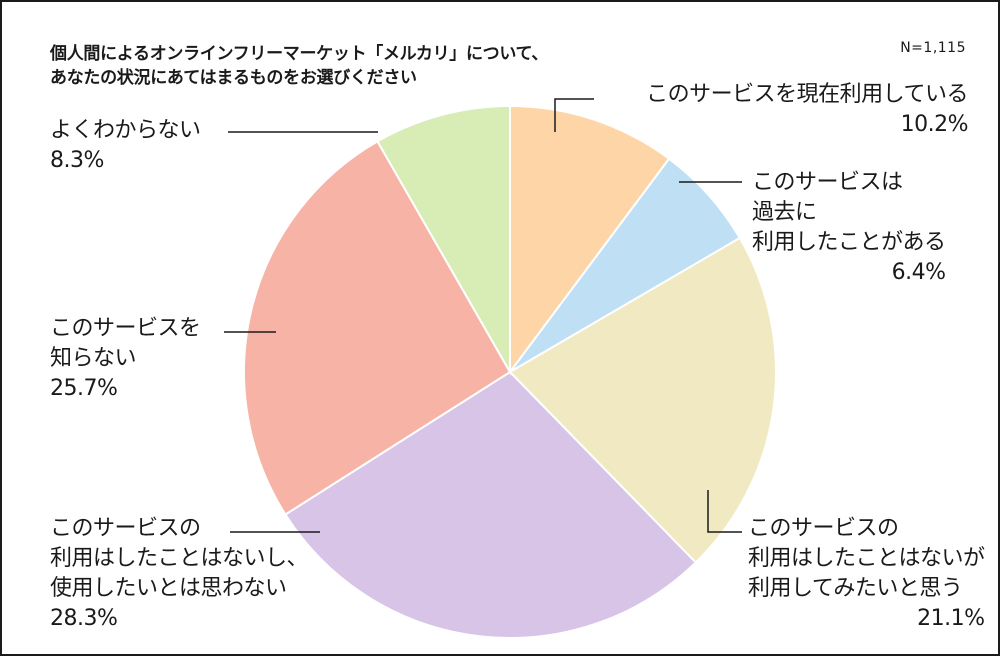 The image size is (1000, 656). I want to click on slice-value-no-interest: 28.3%, so click(84, 618).